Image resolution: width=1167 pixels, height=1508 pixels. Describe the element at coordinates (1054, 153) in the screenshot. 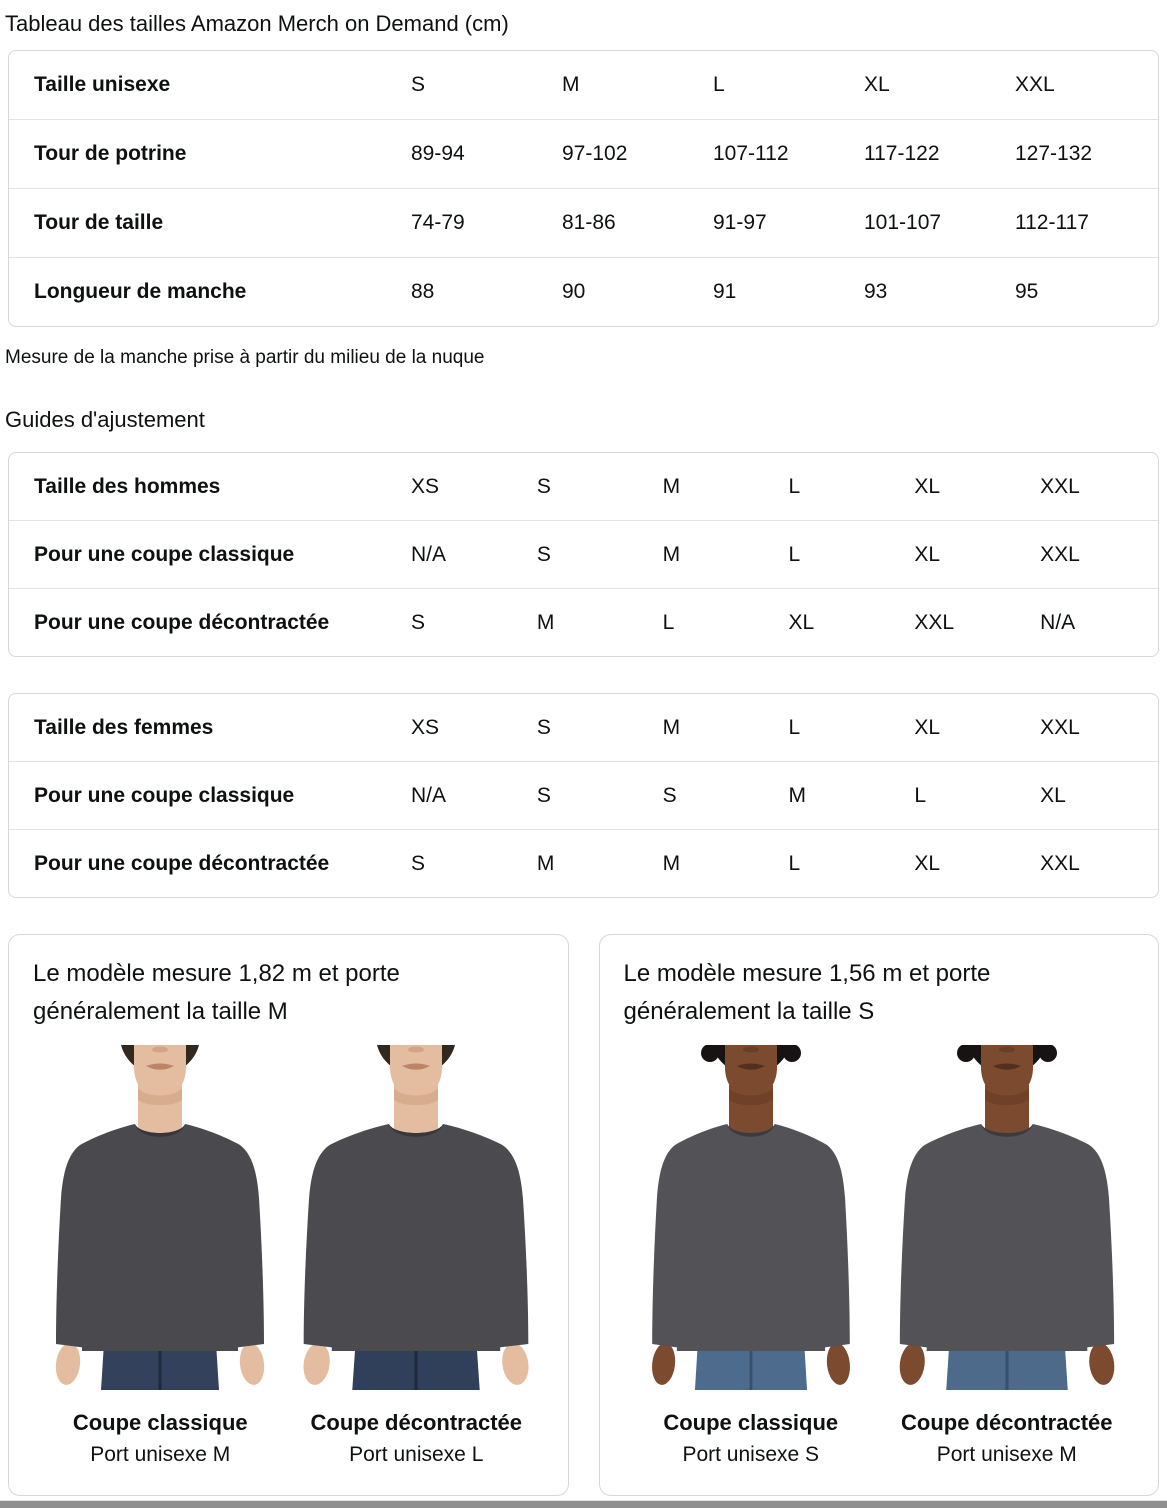

I see `value-cell: 127-132` at that location.